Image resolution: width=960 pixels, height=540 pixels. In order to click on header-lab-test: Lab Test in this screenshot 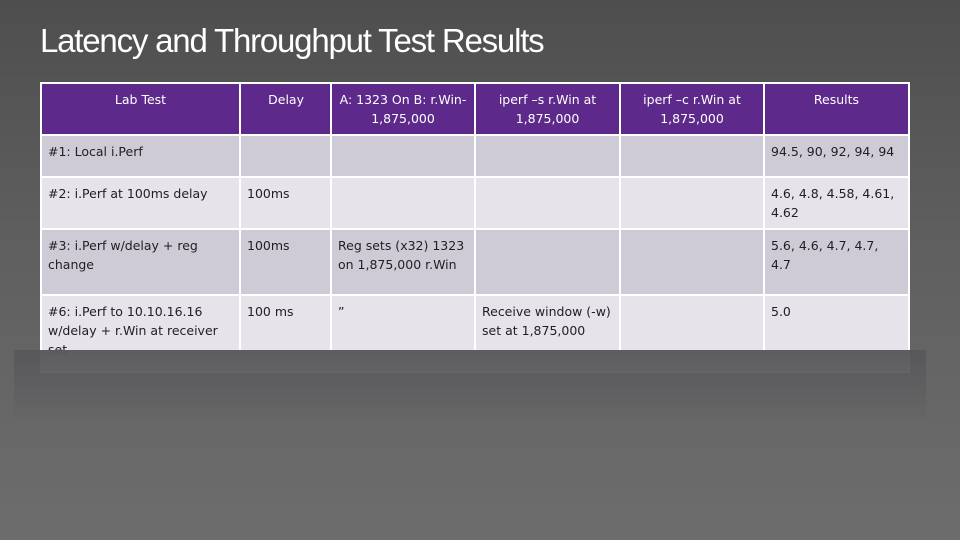, I will do `click(140, 109)`.